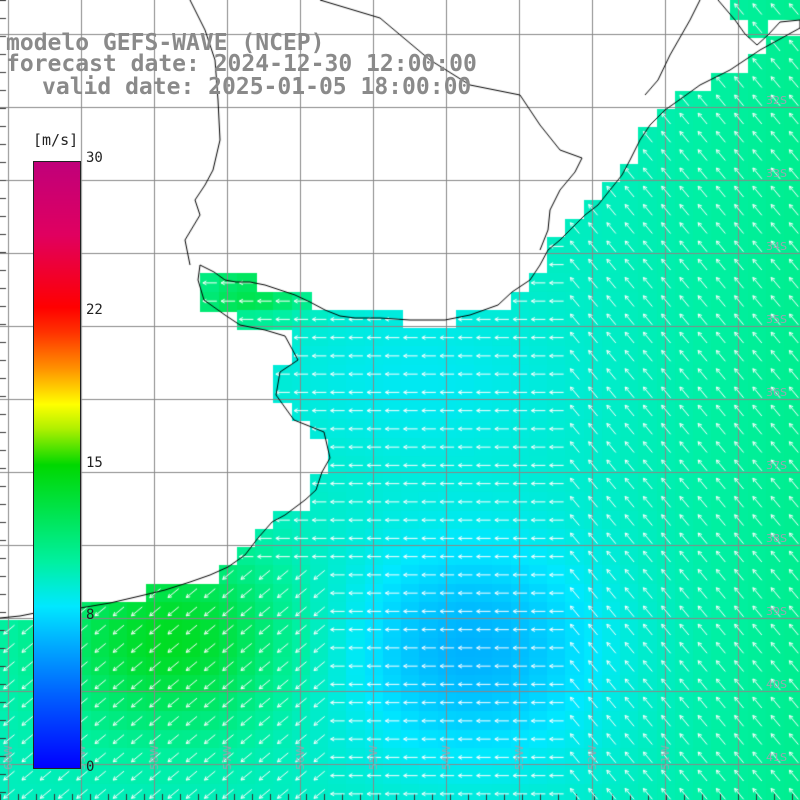 This screenshot has width=800, height=800. I want to click on colorbar-tick-8: 8, so click(90, 615).